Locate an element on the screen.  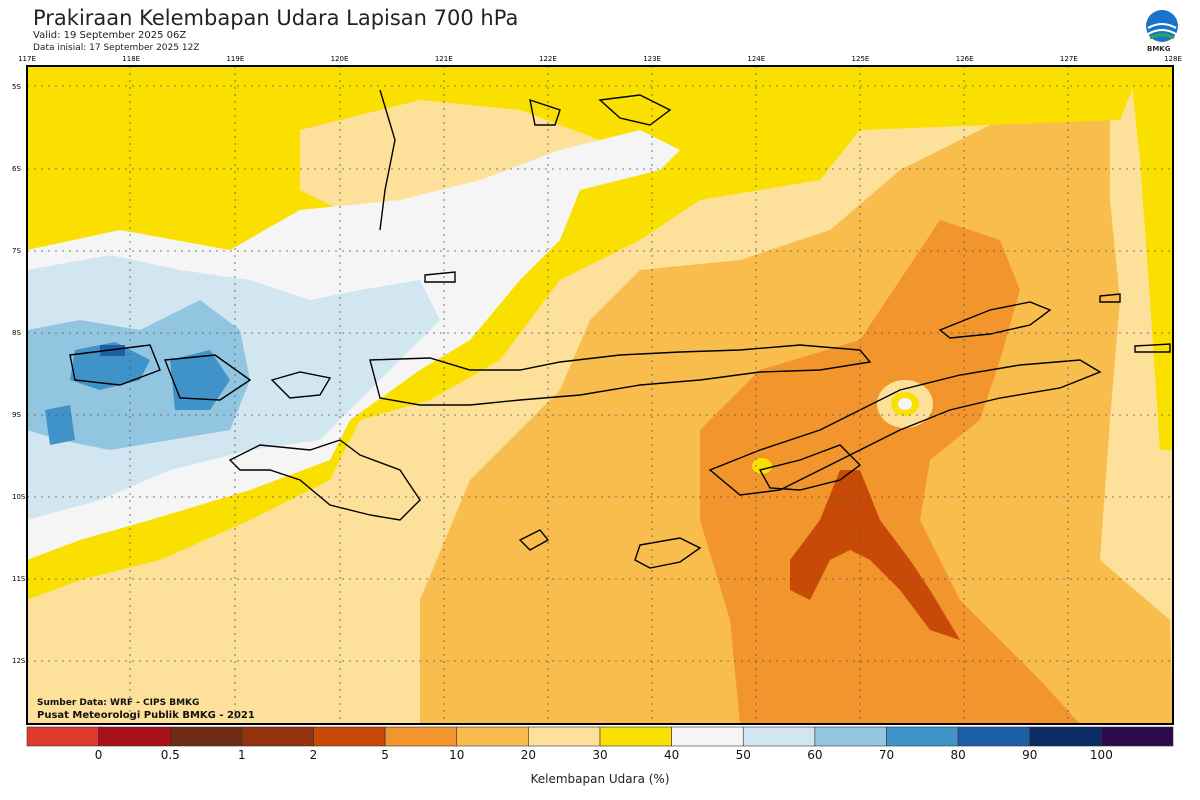
colorbar-tick-label: 100 is located at coordinates (1101, 755).